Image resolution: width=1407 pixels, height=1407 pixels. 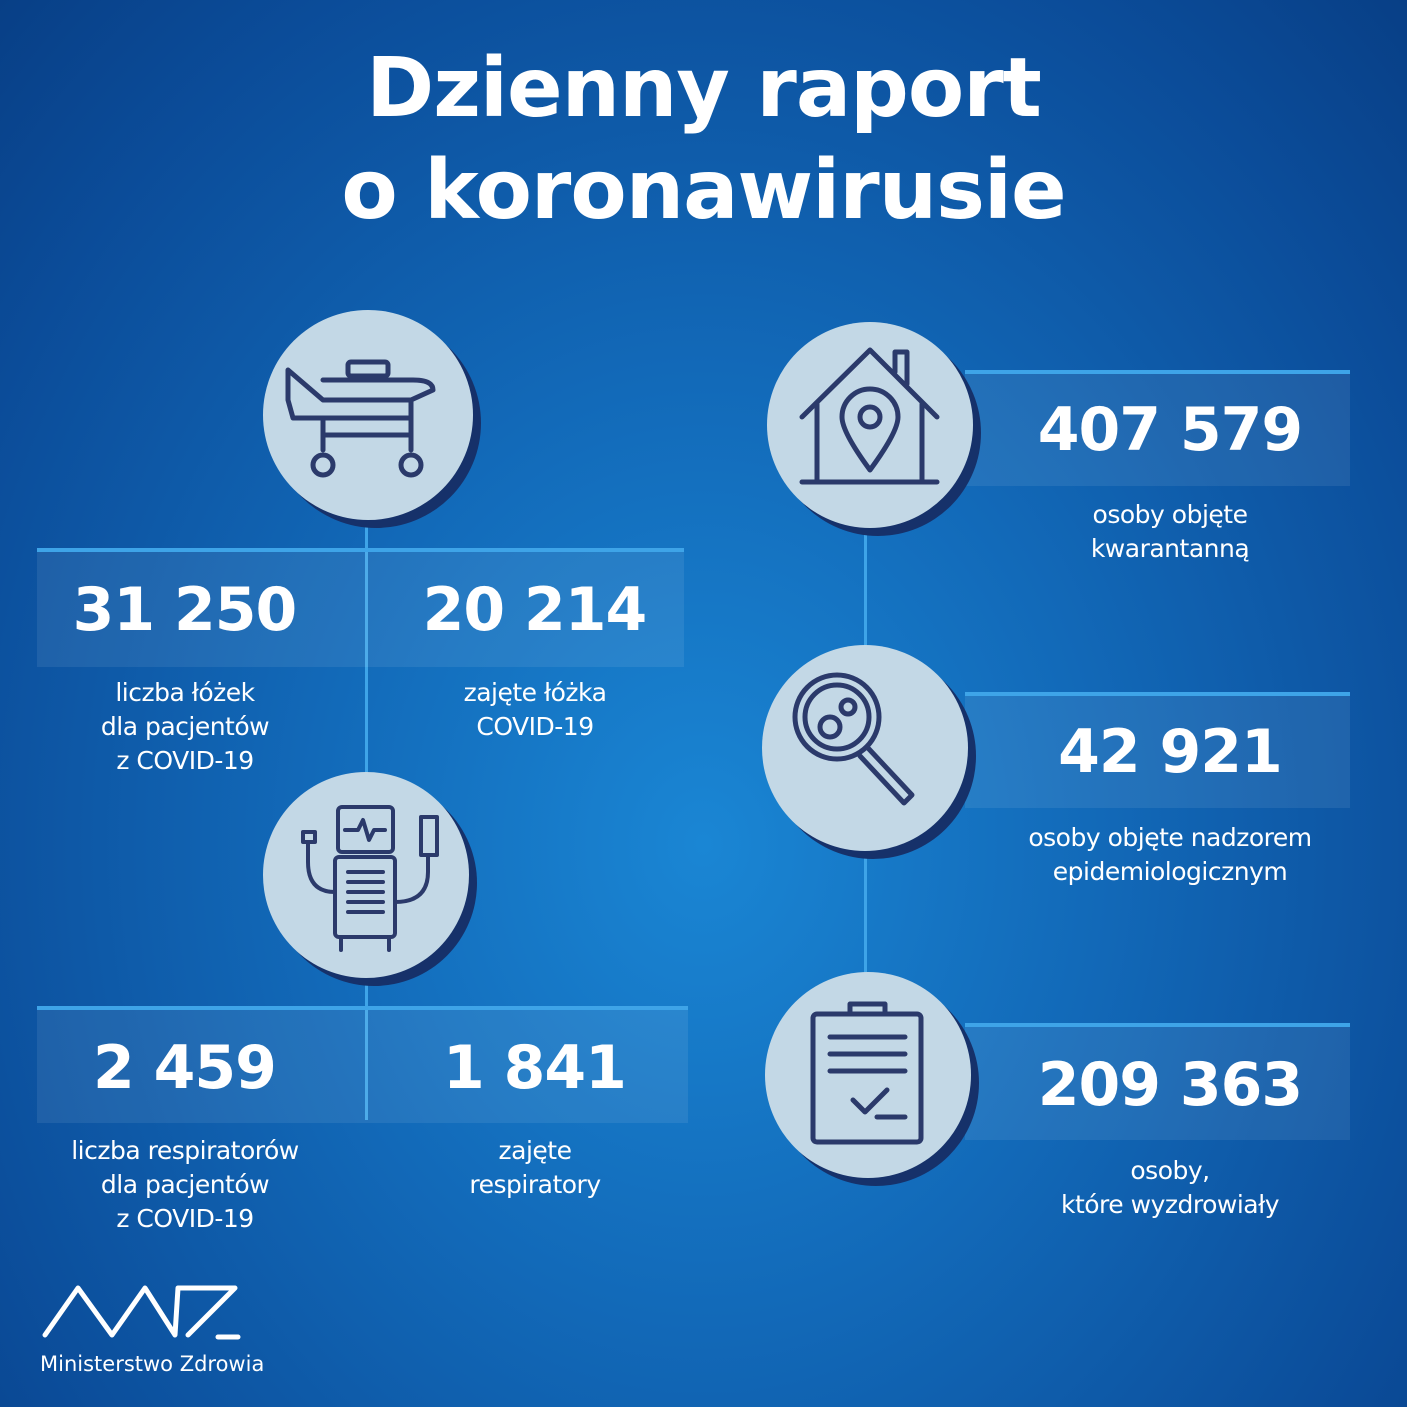 I want to click on label-line: COVID-19, so click(x=535, y=726).